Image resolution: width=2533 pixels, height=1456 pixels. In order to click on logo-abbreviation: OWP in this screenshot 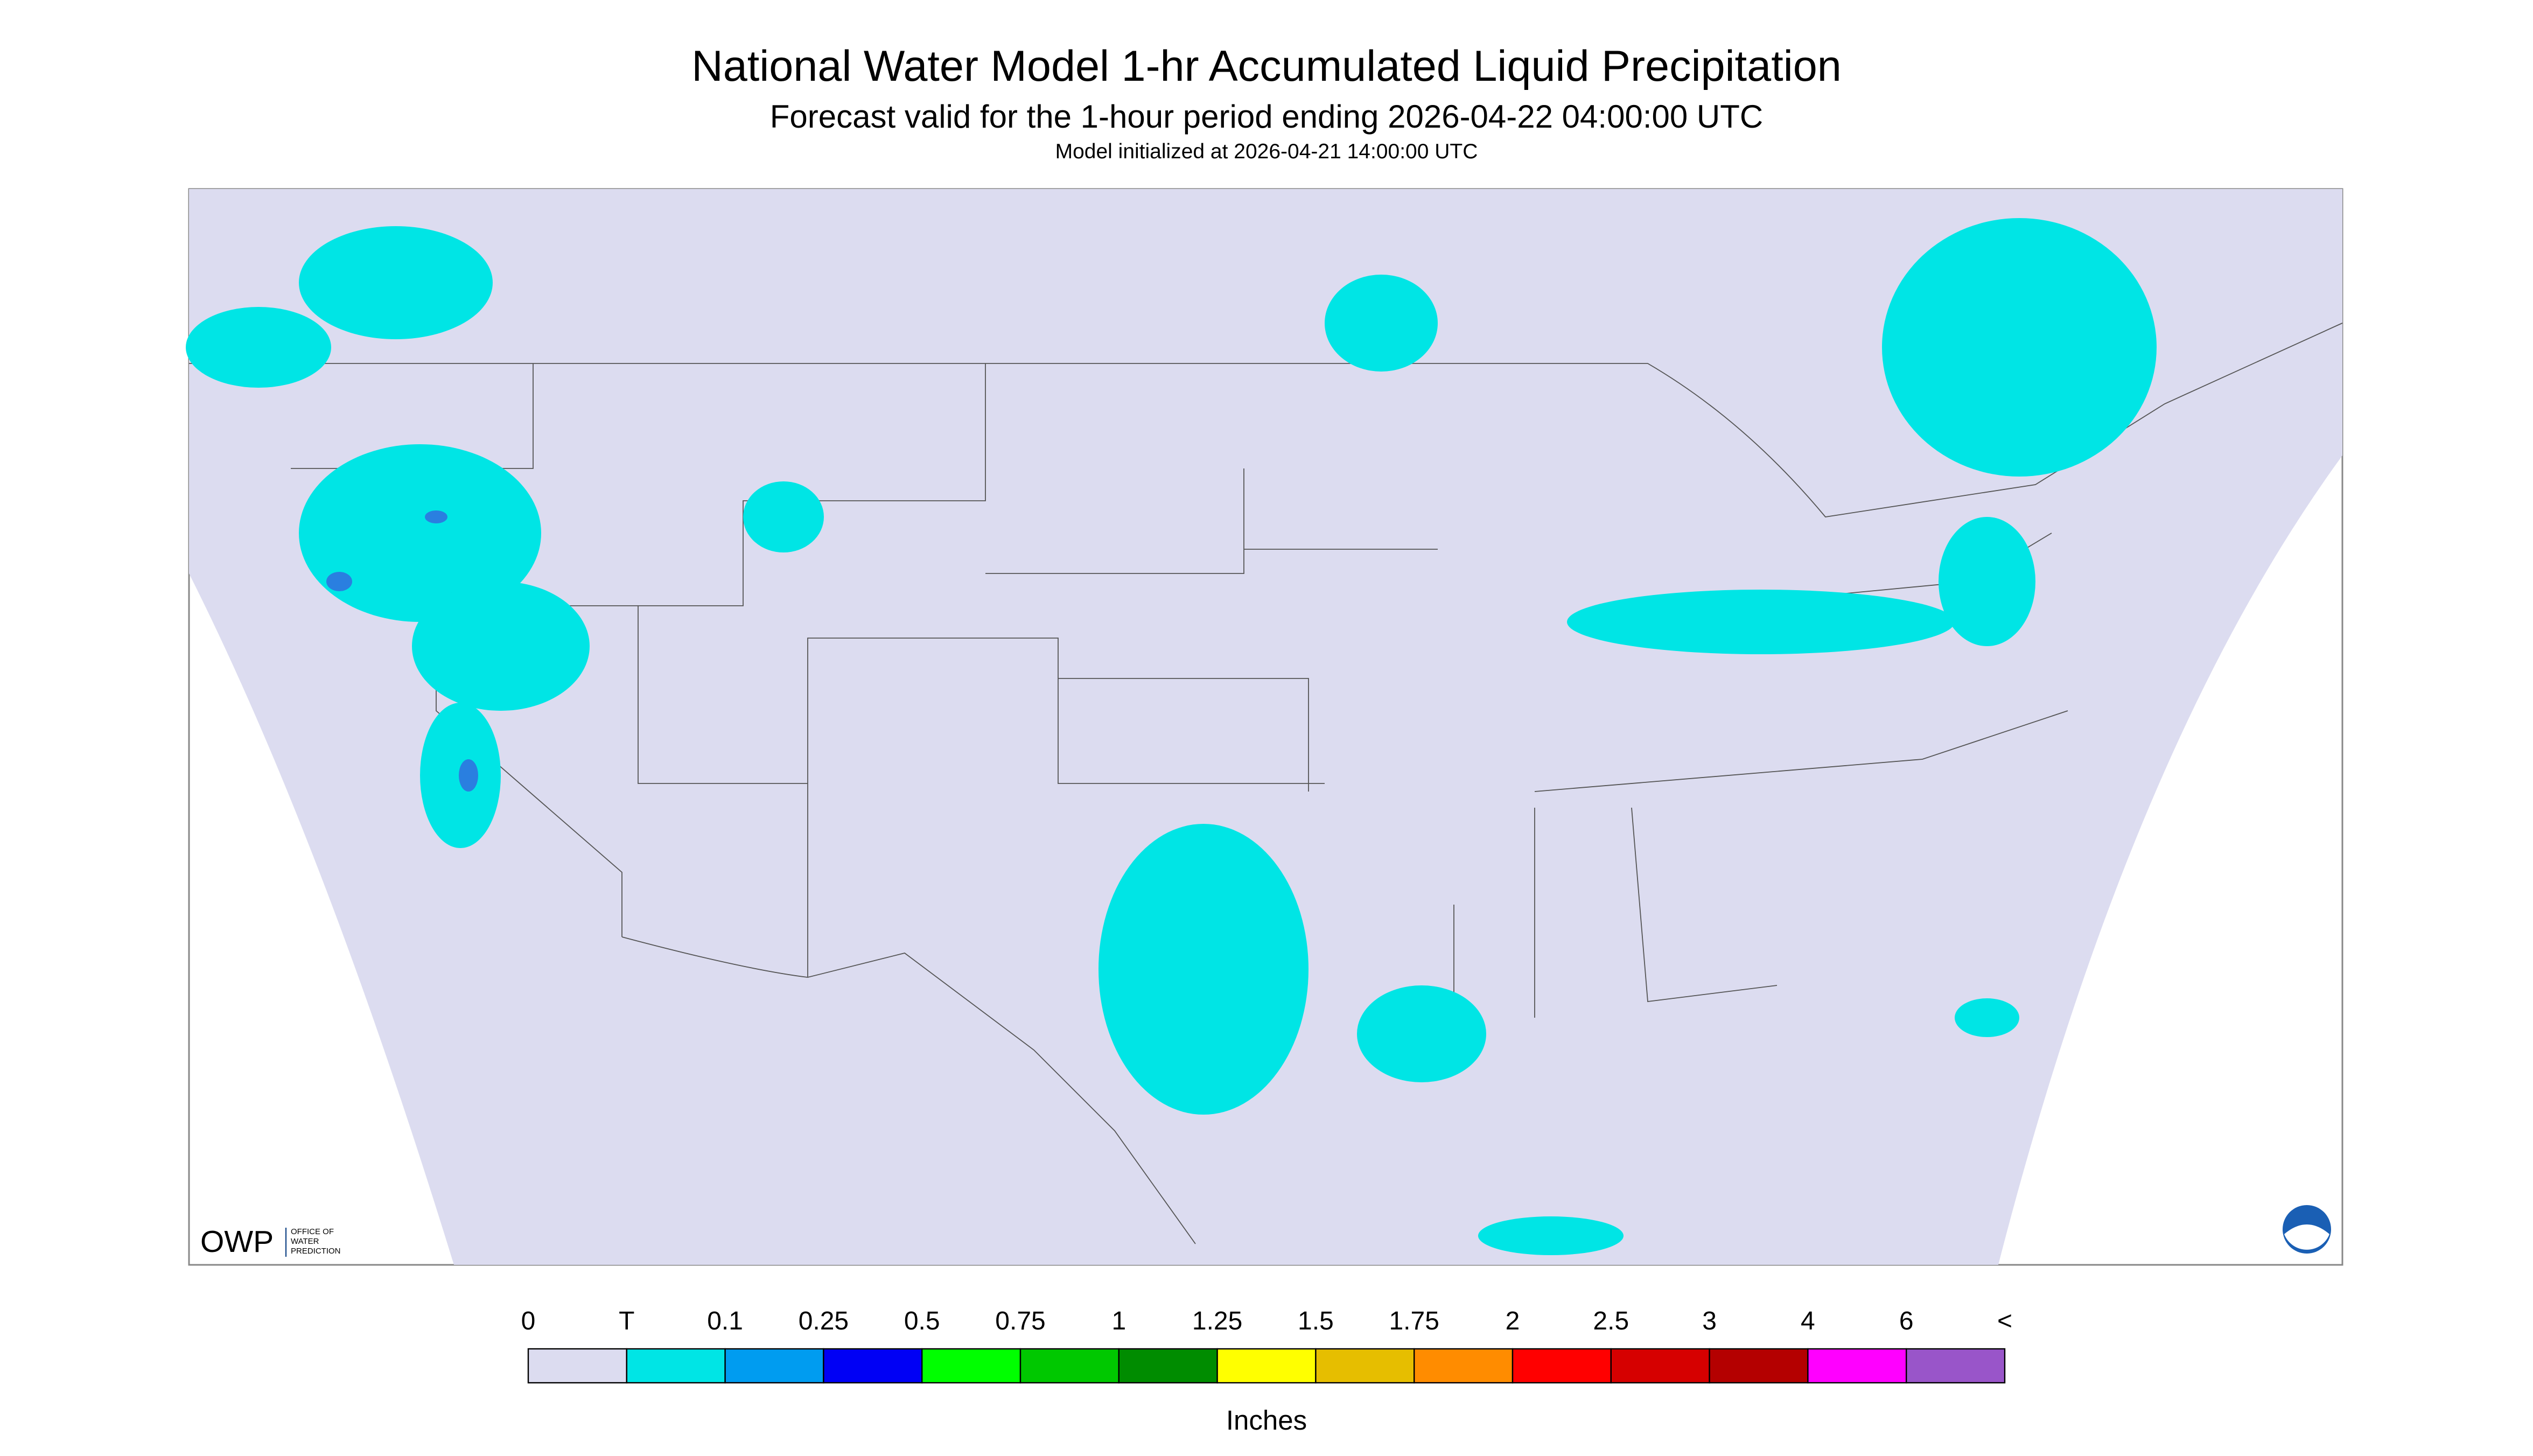, I will do `click(237, 1241)`.